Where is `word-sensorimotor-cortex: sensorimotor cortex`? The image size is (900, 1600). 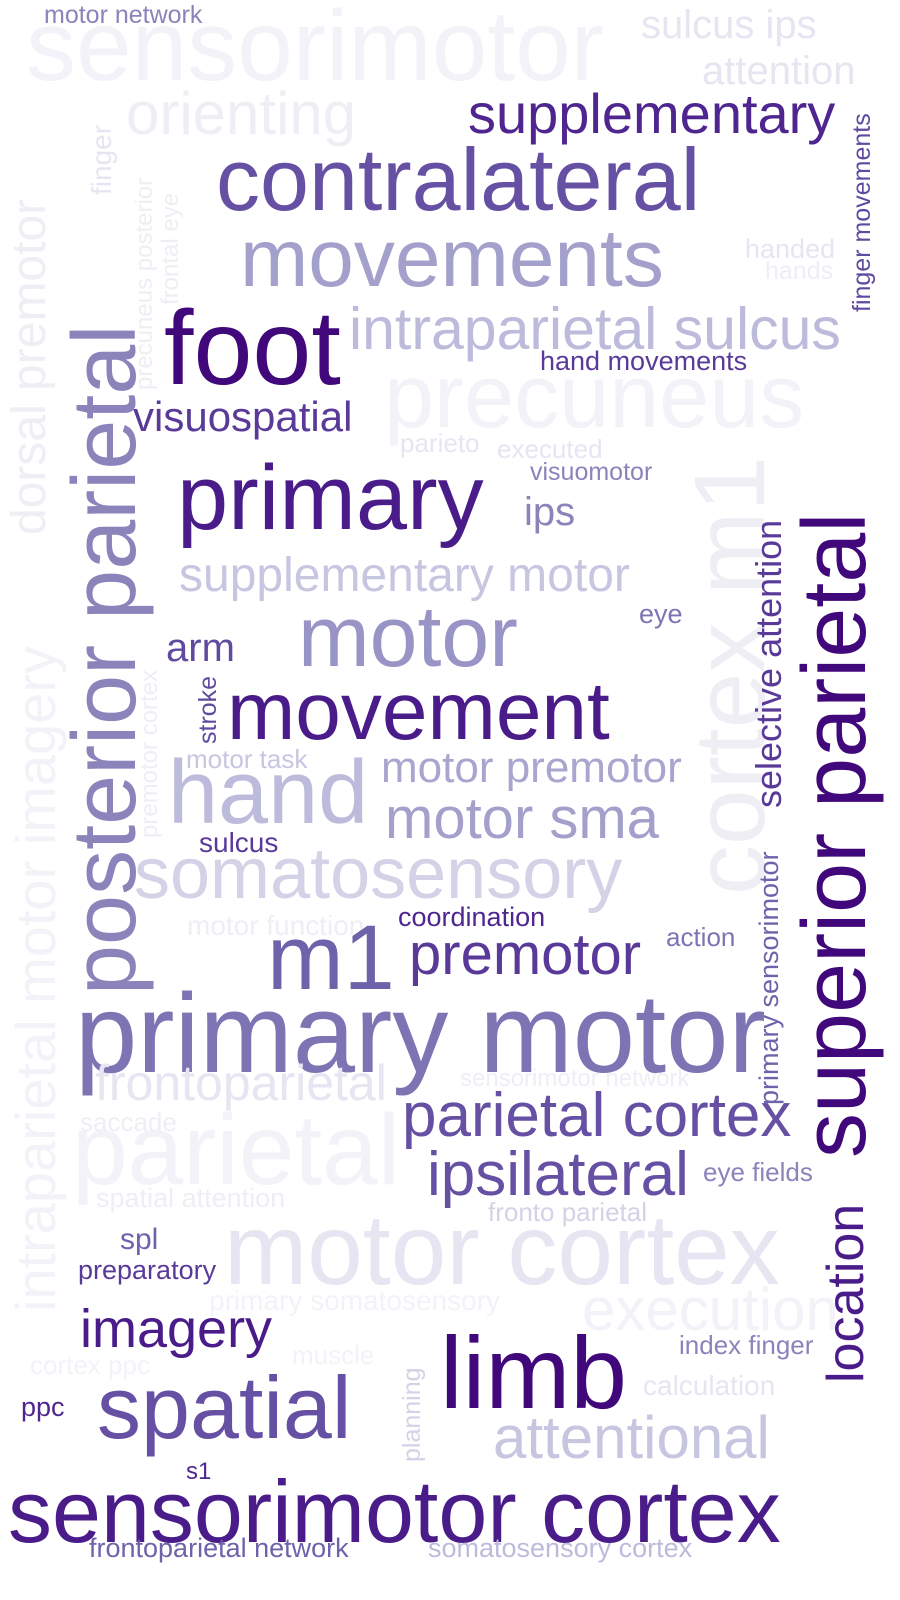
word-sensorimotor-cortex: sensorimotor cortex is located at coordinates (394, 1511).